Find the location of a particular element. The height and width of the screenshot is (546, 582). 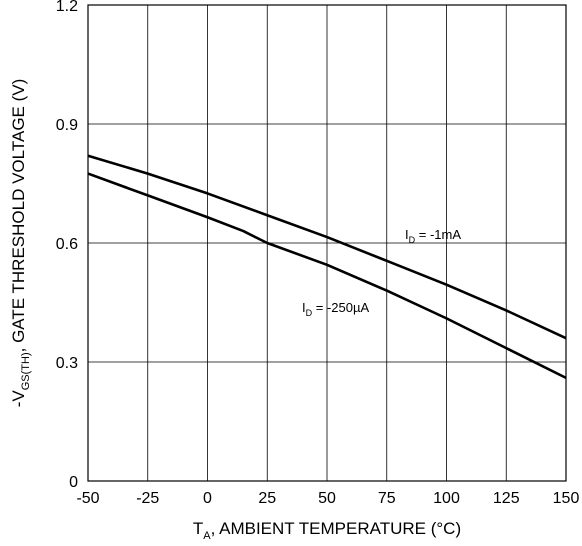

x-tick-labels: -50 -25 0 25 50 75 100 125 150 is located at coordinates (327, 498).